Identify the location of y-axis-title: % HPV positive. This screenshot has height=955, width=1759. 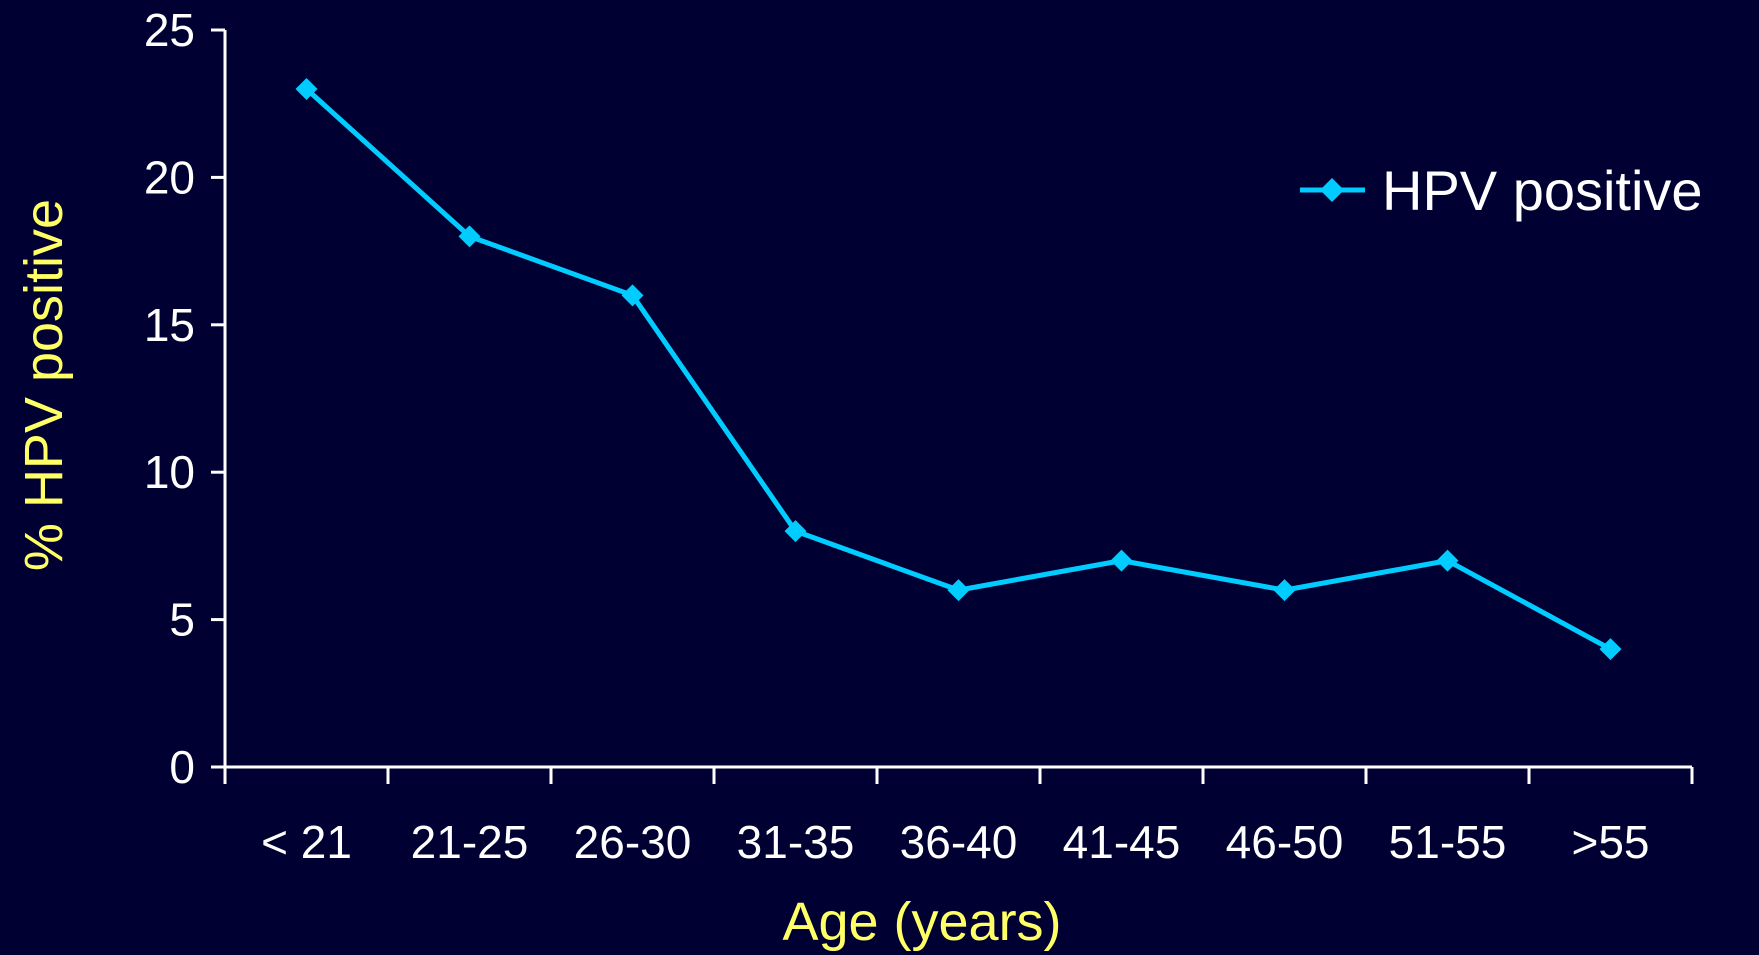
(44, 385).